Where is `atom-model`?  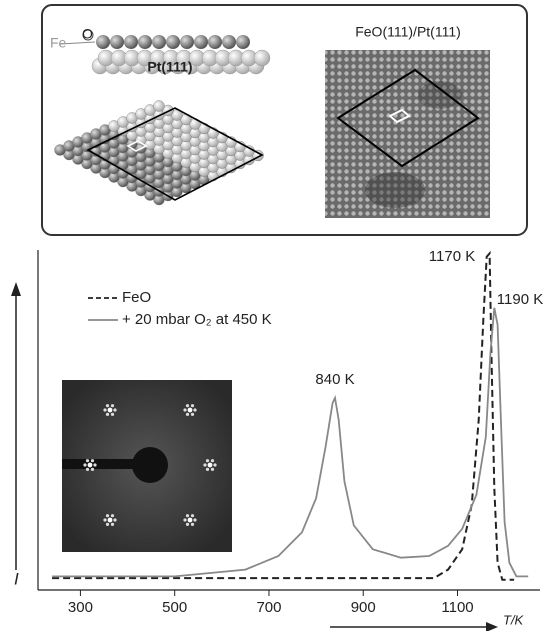 atom-model is located at coordinates (162, 117).